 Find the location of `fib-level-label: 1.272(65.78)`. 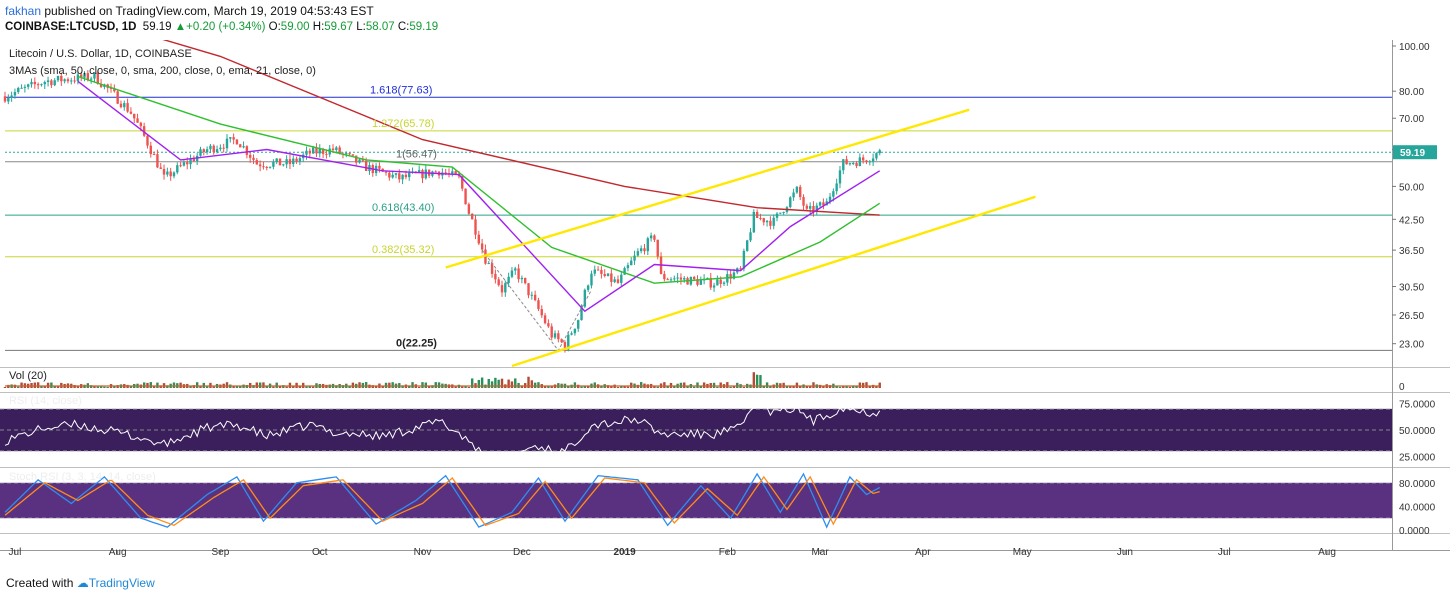

fib-level-label: 1.272(65.78) is located at coordinates (403, 124).